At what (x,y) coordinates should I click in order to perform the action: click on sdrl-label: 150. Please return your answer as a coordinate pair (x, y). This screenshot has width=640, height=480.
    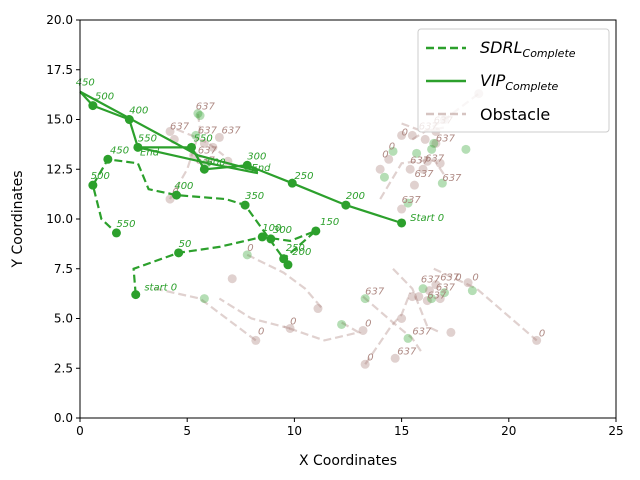
    Looking at the image, I should click on (329, 222).